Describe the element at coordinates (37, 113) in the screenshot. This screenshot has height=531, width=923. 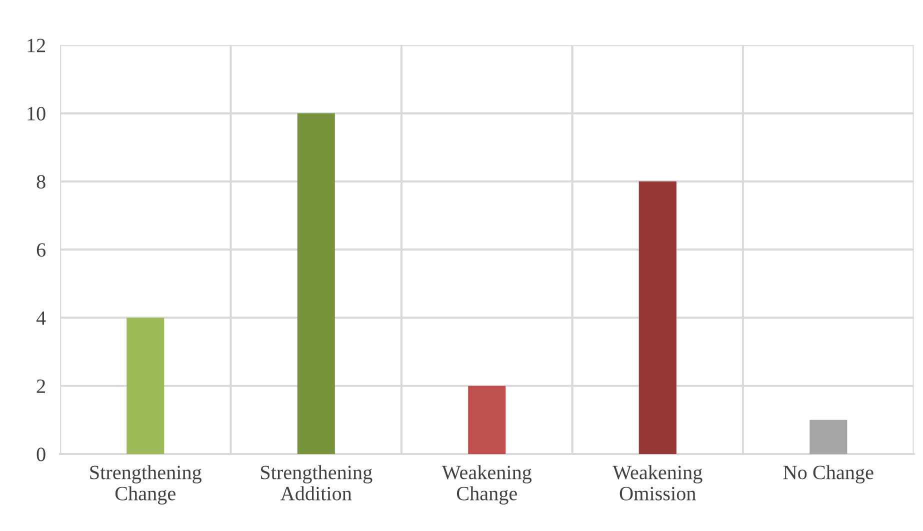
I see `y-tick-label: 10` at that location.